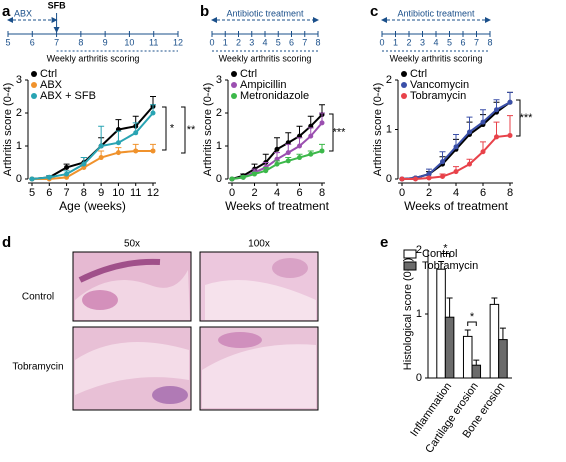  What do you see at coordinates (439, 85) in the screenshot?
I see `legend-label: Vancomycin` at bounding box center [439, 85].